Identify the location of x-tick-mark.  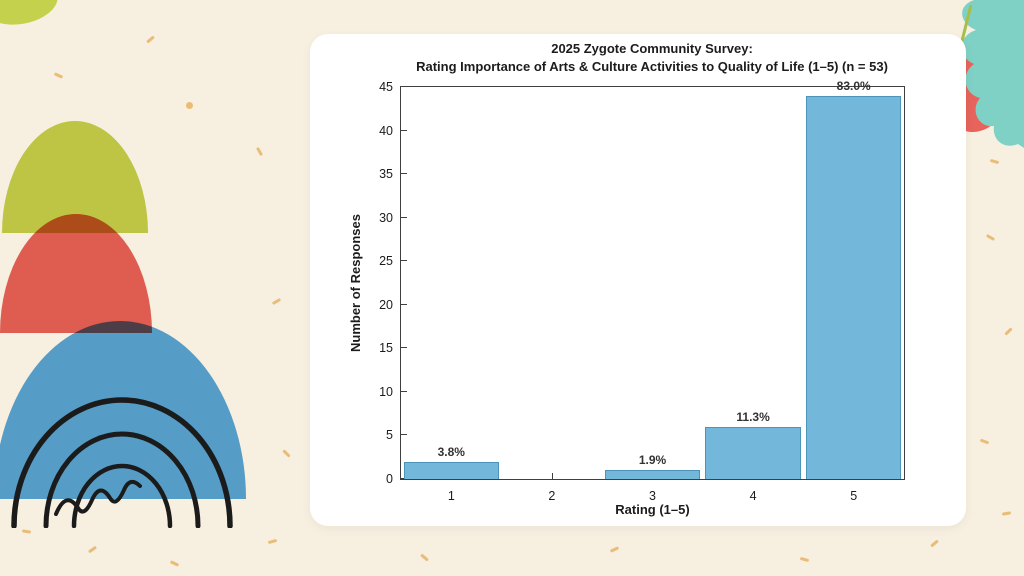
(552, 476).